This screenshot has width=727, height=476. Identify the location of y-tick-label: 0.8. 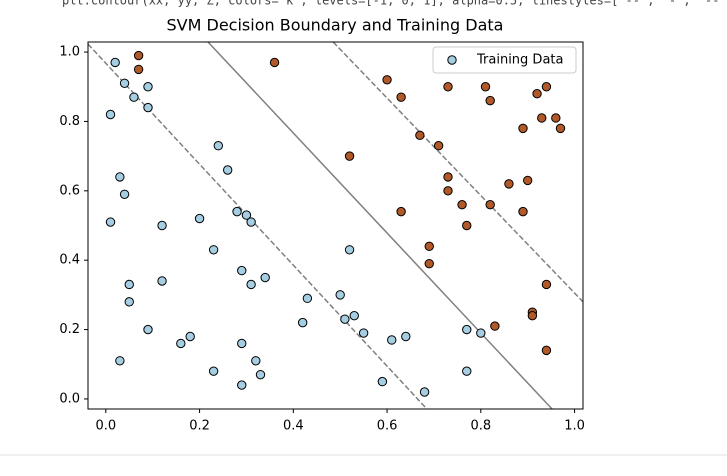
(69, 121).